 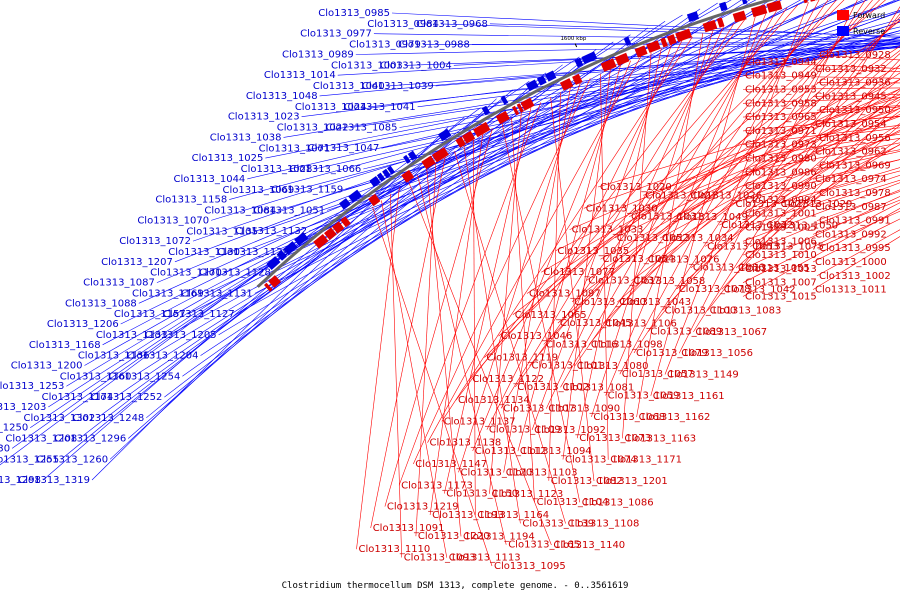 I want to click on forward-gene-label: Clo1313_0986, so click(x=781, y=172).